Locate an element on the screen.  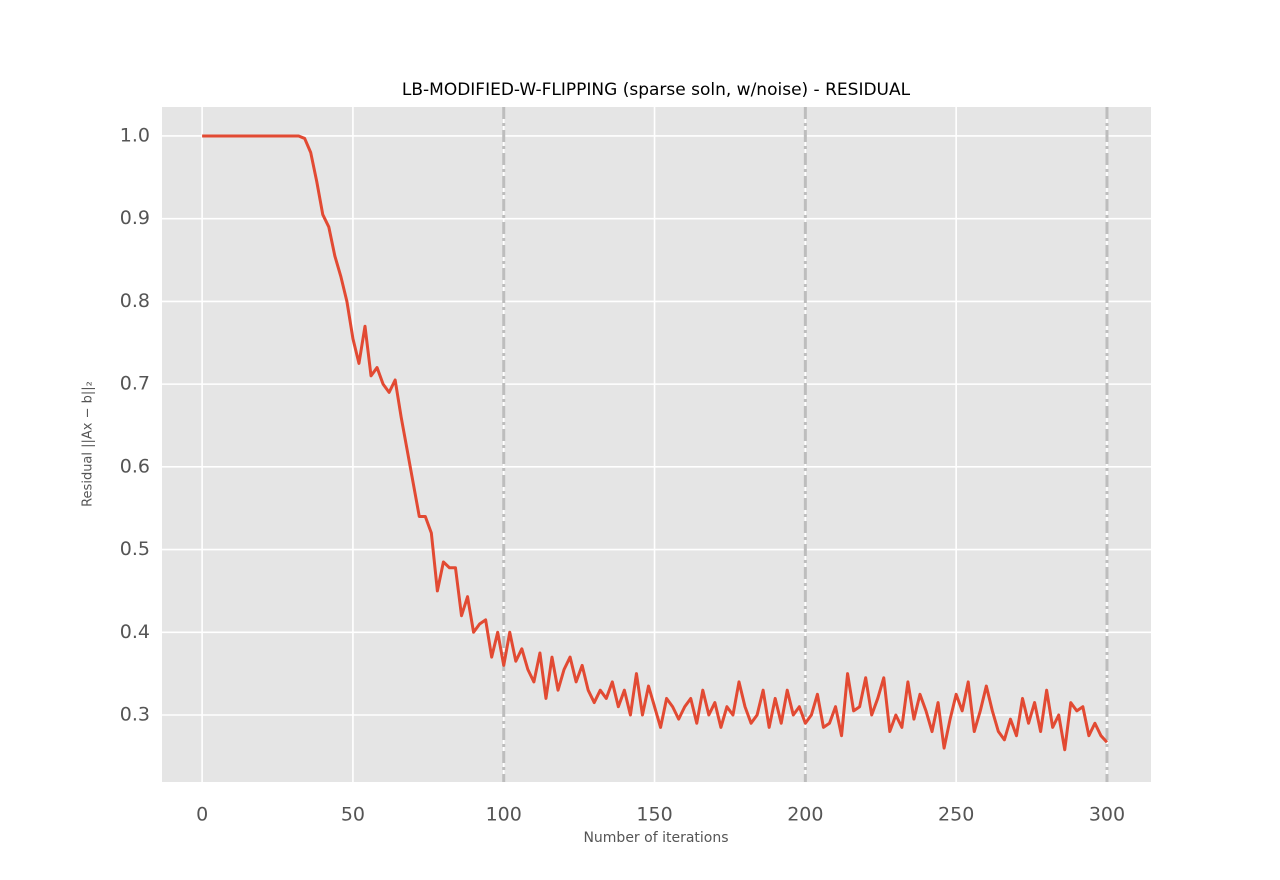
y-tick-label: 0.4 is located at coordinates (135, 632).